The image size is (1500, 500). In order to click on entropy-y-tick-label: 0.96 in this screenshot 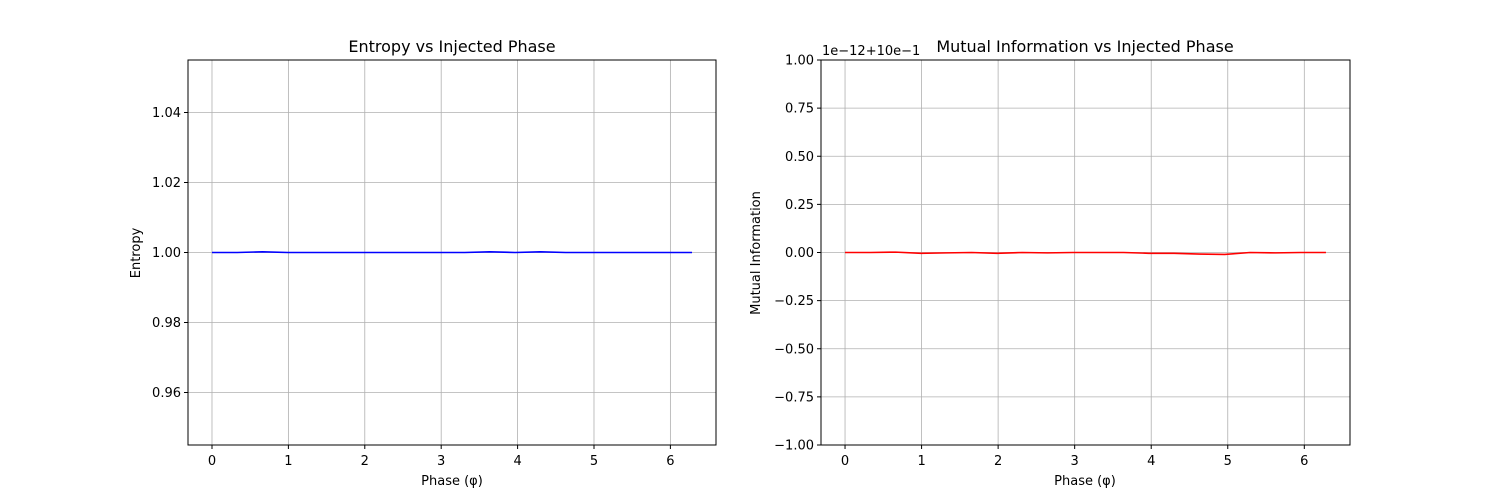, I will do `click(166, 393)`.